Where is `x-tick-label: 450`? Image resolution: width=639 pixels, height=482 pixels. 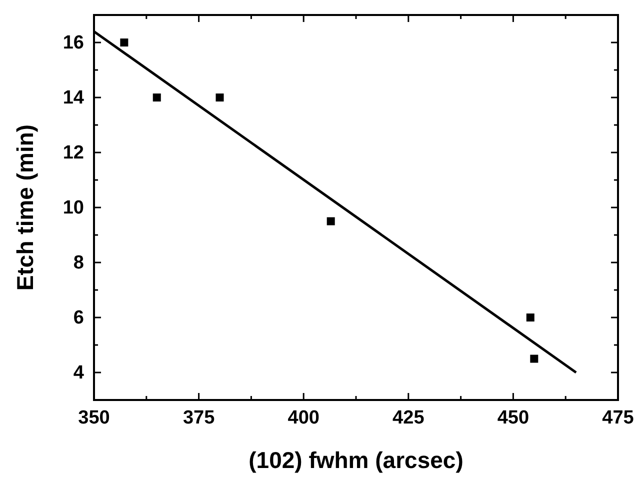 x-tick-label: 450 is located at coordinates (513, 417).